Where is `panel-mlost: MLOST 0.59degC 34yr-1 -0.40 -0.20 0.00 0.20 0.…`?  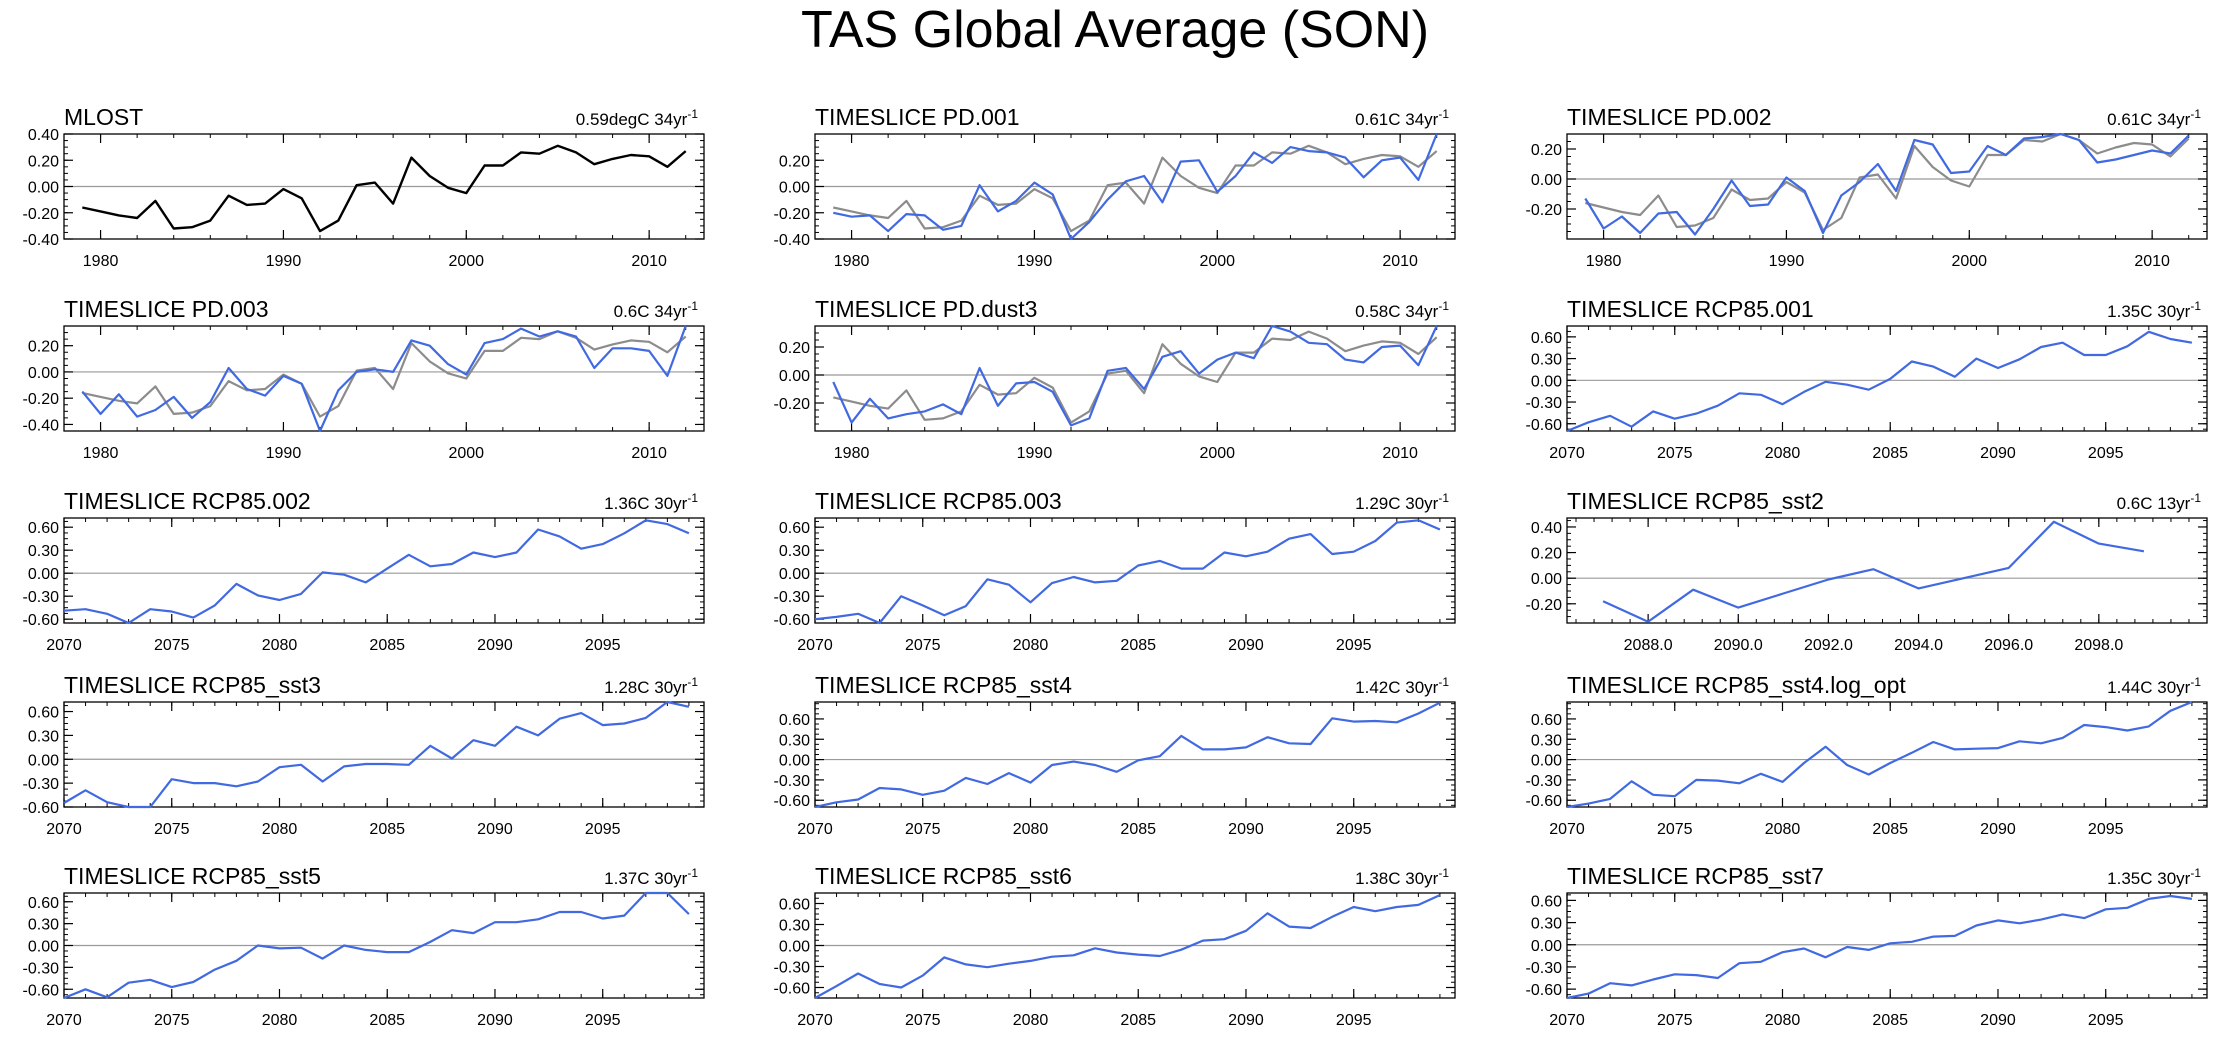 panel-mlost: MLOST 0.59degC 34yr-1 -0.40 -0.20 0.00 0.20 0.… is located at coordinates (364, 187).